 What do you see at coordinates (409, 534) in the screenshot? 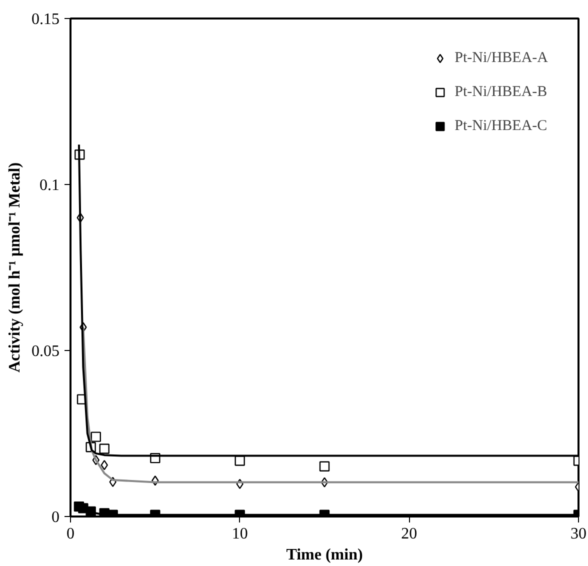
I see `x-tick-label: 20` at bounding box center [409, 534].